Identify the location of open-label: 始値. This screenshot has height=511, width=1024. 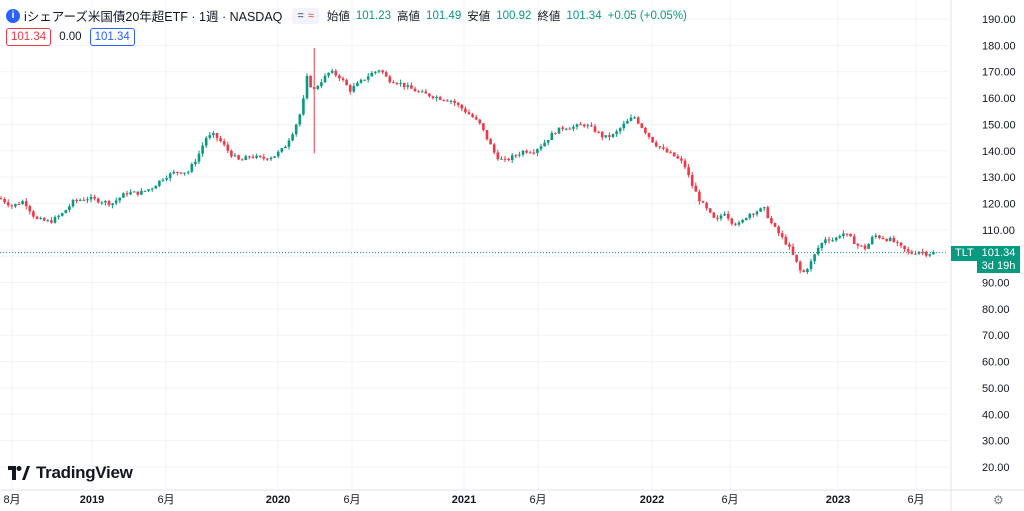
(338, 16).